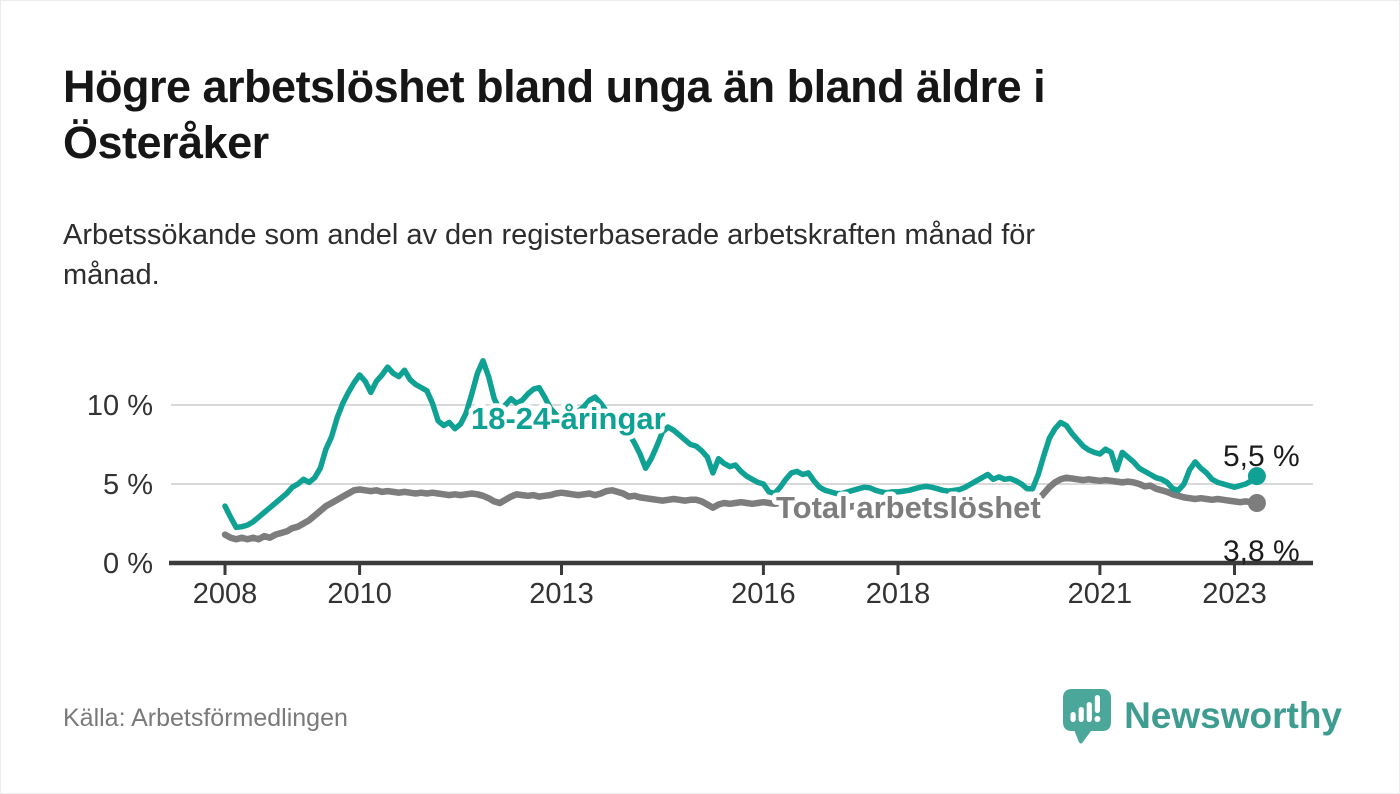 The height and width of the screenshot is (794, 1400). I want to click on x-tick-label-2013: 2013, so click(561, 594).